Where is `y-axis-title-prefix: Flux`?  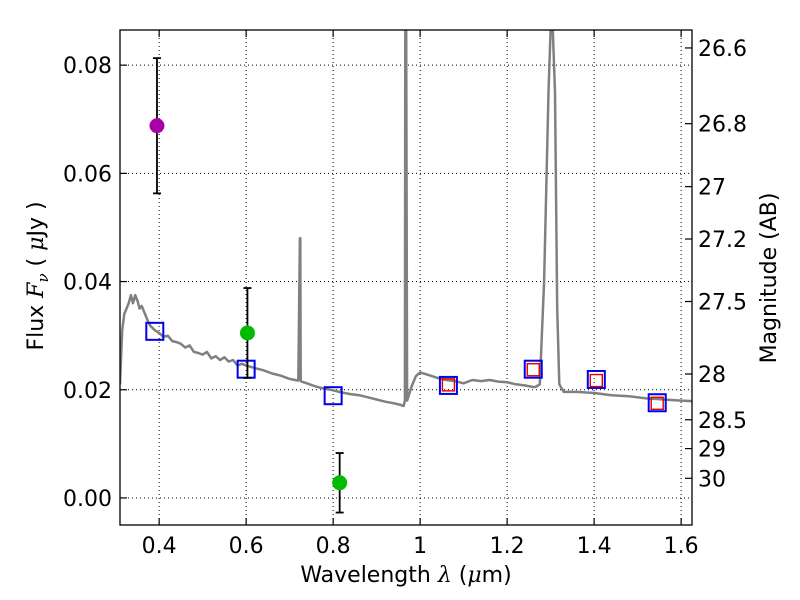 y-axis-title-prefix: Flux is located at coordinates (36, 324).